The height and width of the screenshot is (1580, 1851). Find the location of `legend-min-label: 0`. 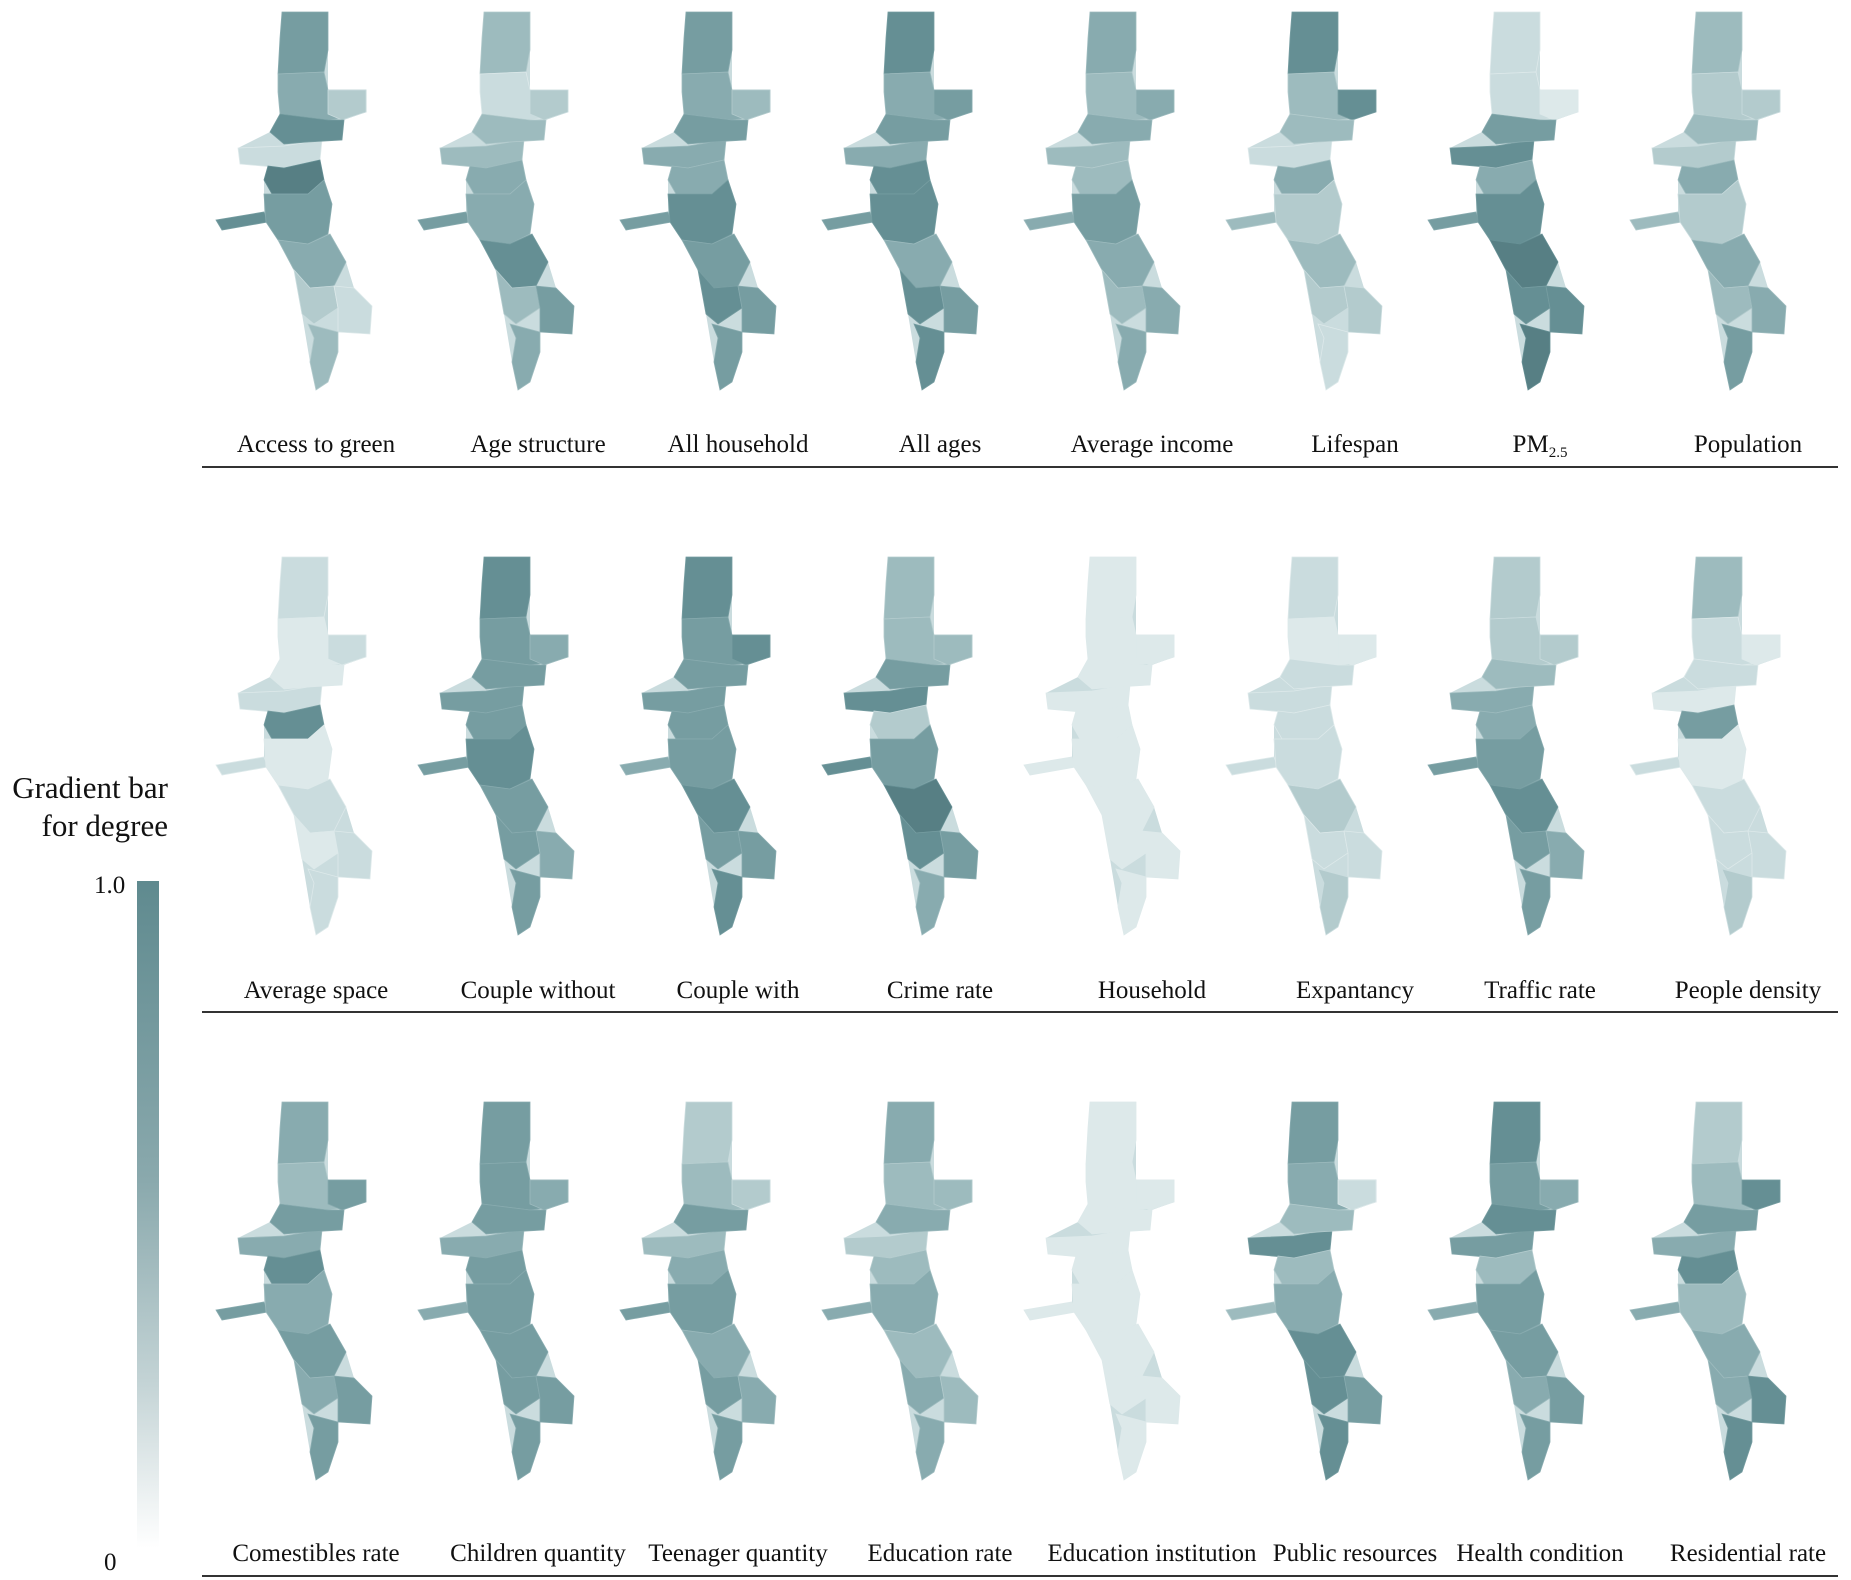

legend-min-label: 0 is located at coordinates (110, 1562).